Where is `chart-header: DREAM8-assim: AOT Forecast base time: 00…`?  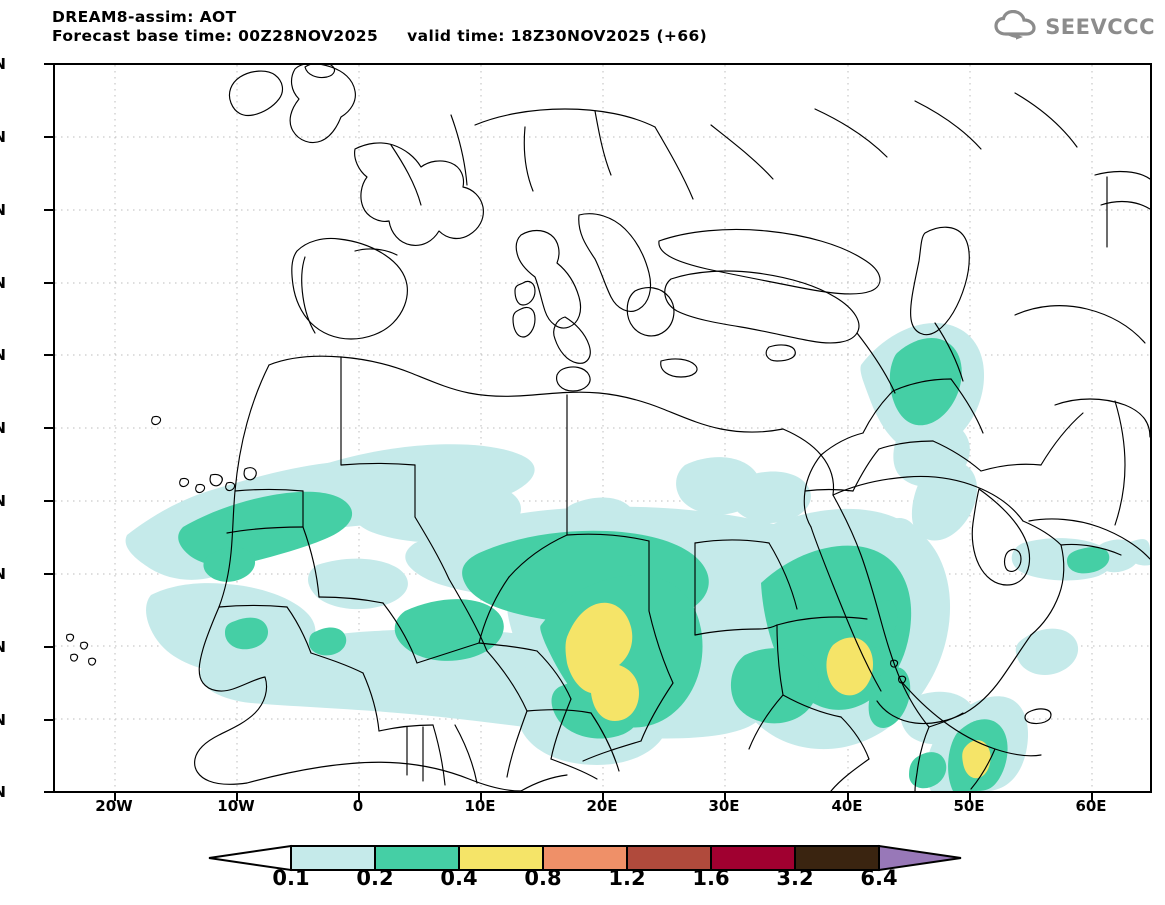 chart-header: DREAM8-assim: AOT Forecast base time: 00… is located at coordinates (502, 27).